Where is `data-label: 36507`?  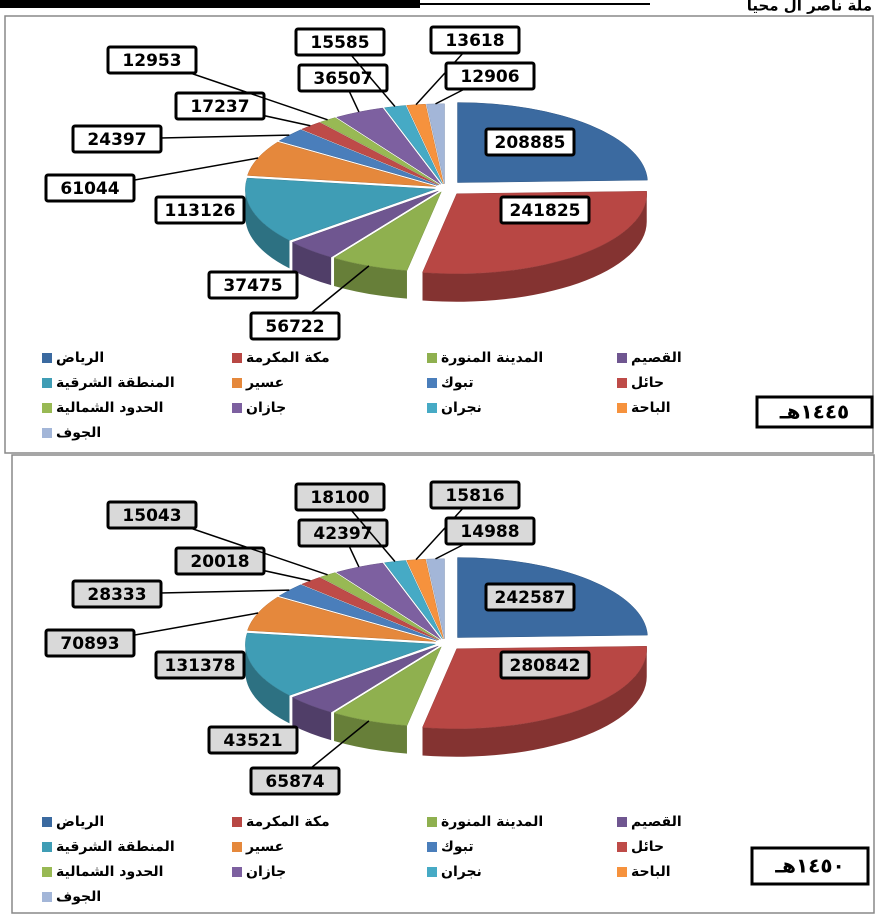
data-label: 36507 is located at coordinates (342, 79).